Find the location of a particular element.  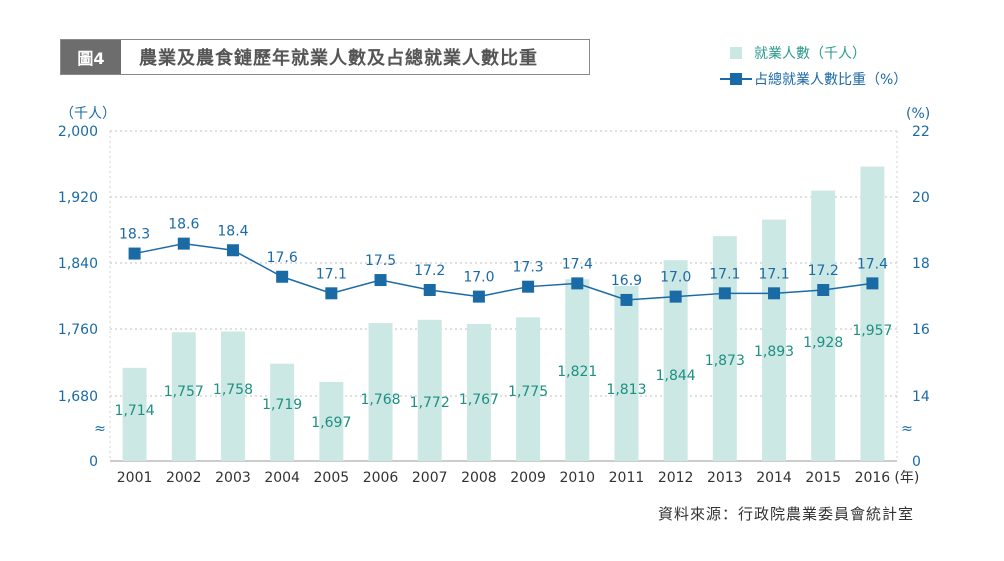

x-tick-label: 2011 is located at coordinates (627, 478).